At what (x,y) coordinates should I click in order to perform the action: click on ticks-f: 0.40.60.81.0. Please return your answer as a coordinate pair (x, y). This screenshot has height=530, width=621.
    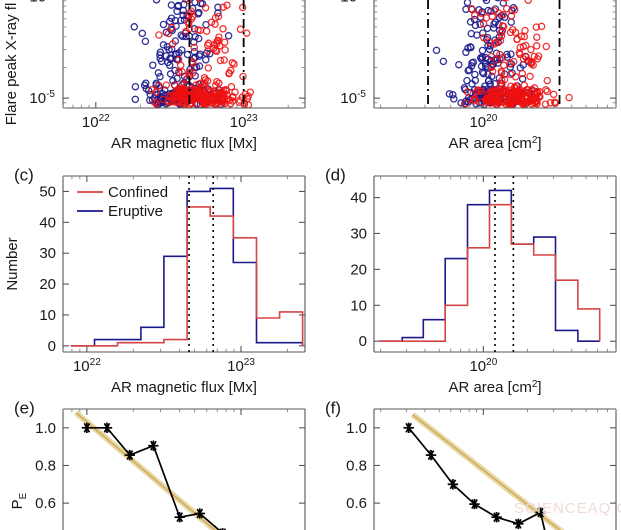
    Looking at the image, I should click on (481, 460).